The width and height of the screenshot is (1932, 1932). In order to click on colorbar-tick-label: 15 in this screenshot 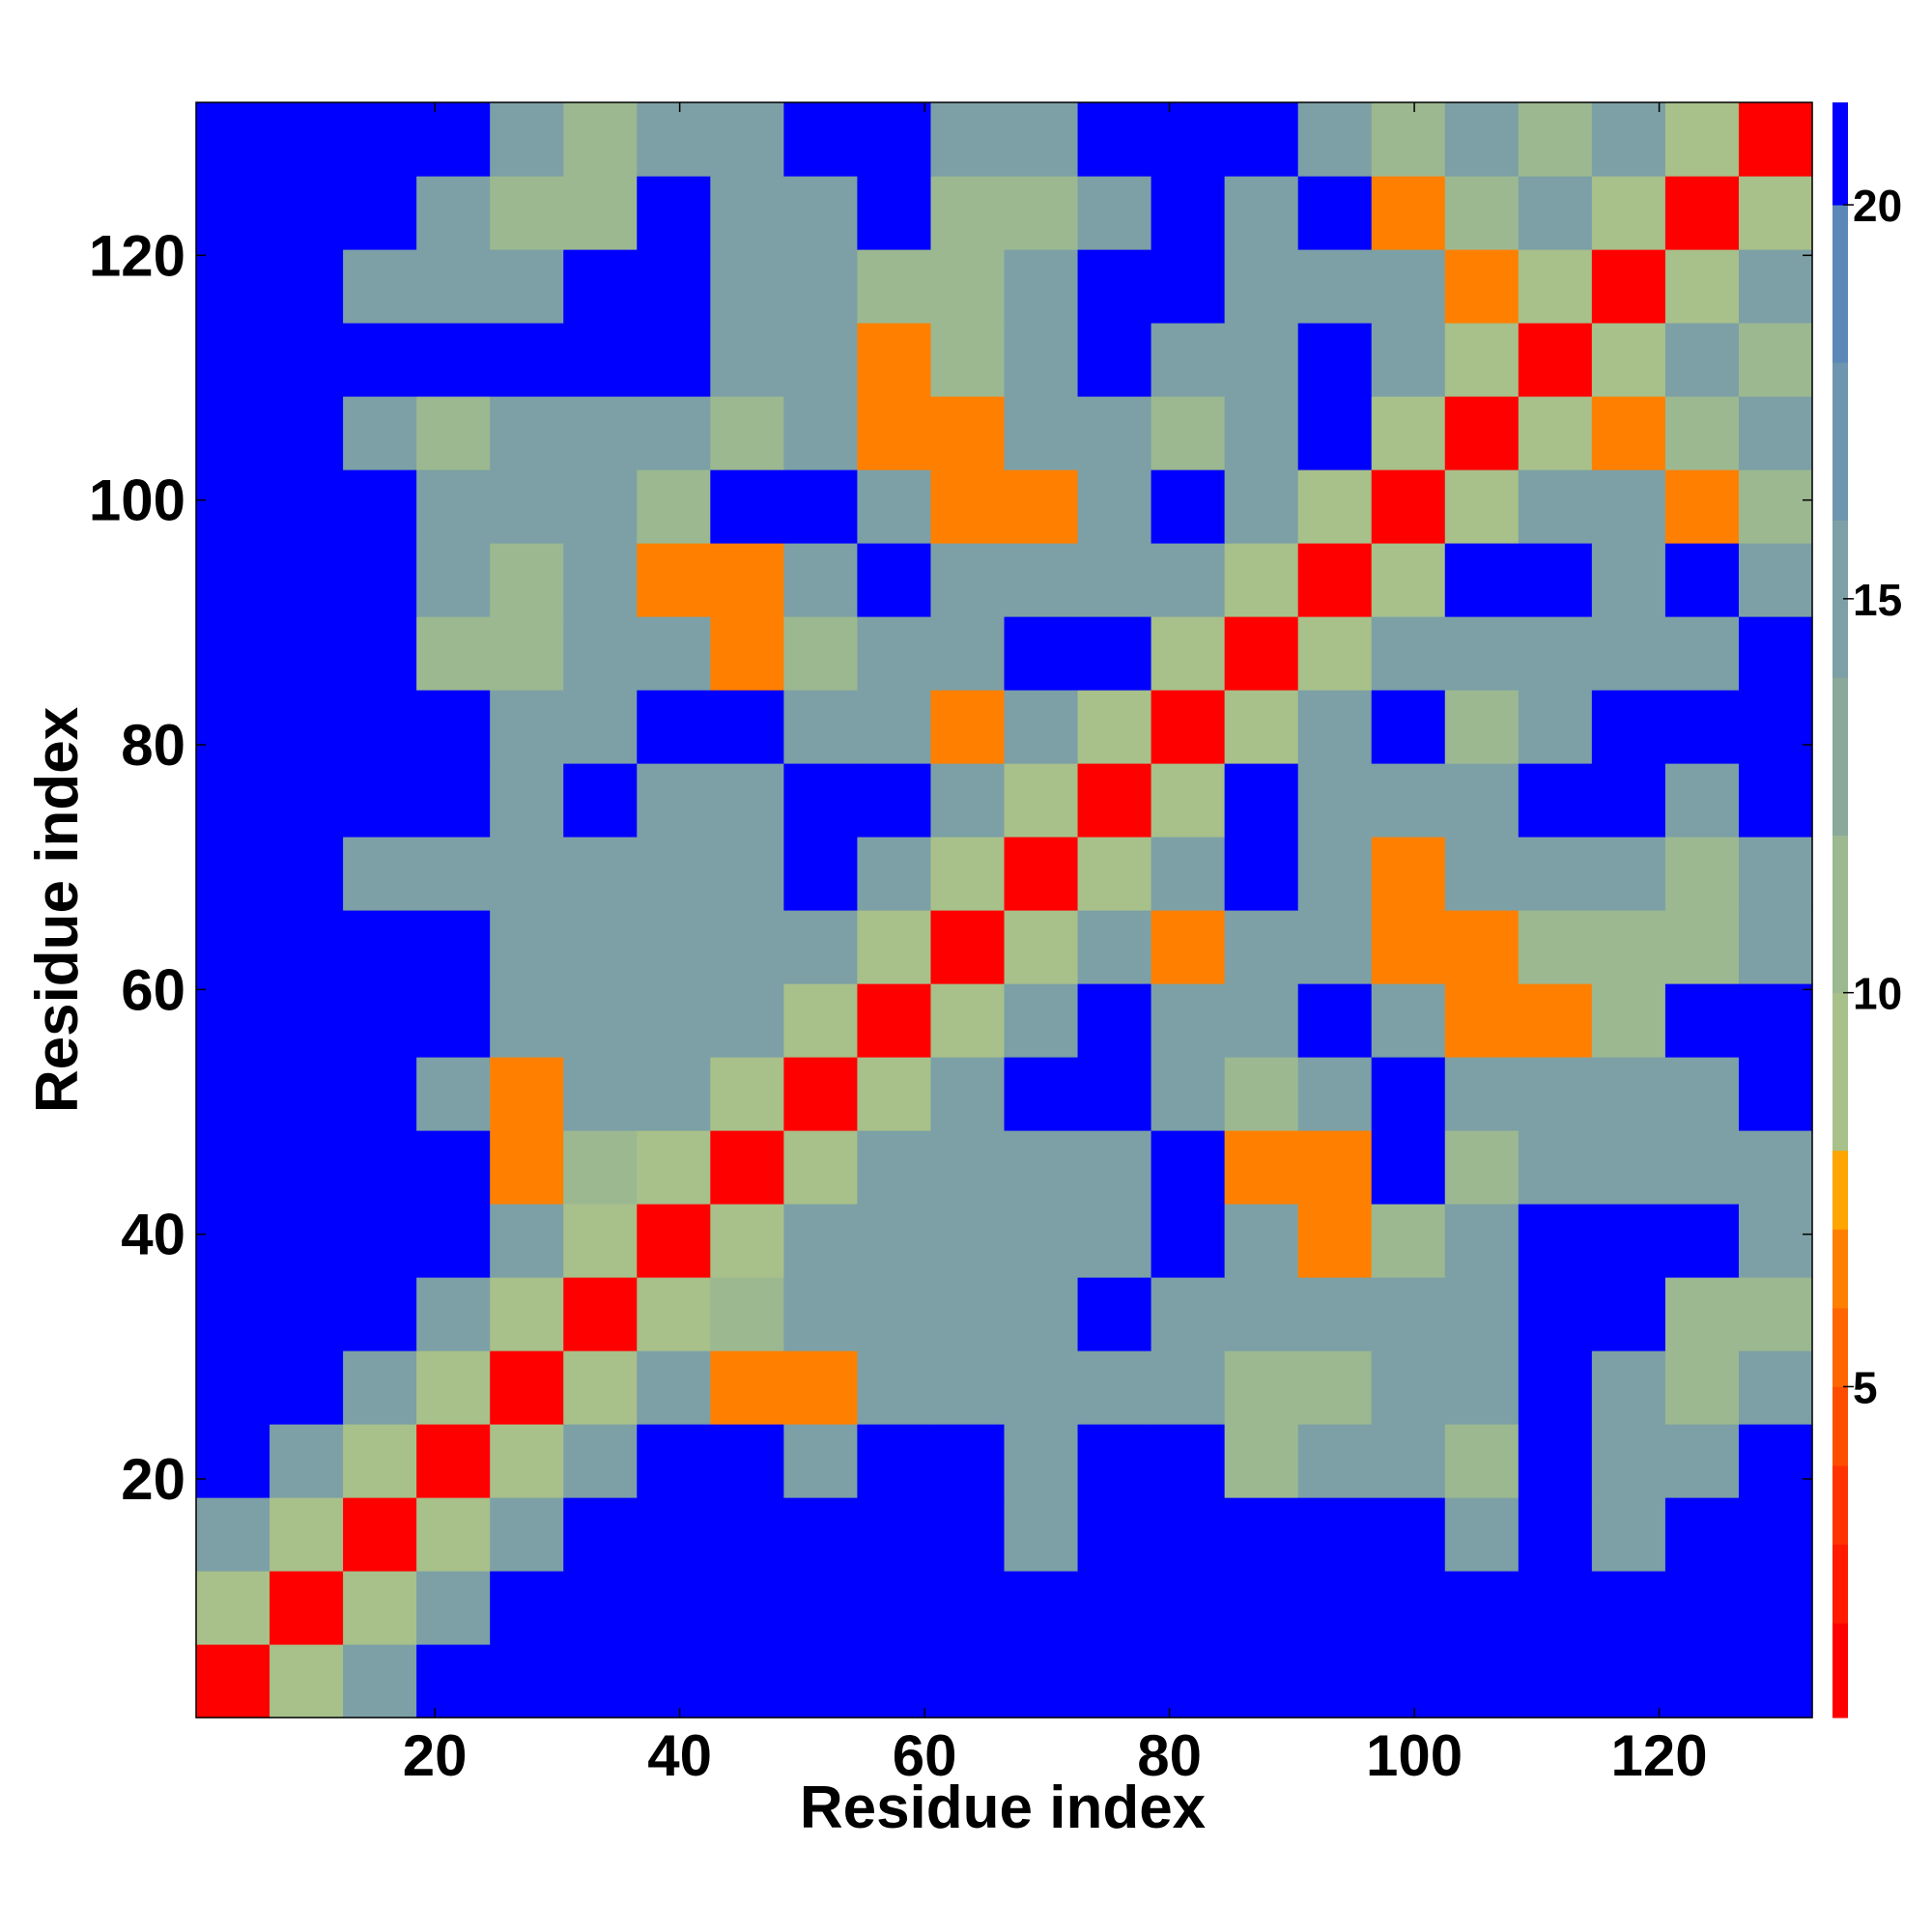, I will do `click(1877, 600)`.